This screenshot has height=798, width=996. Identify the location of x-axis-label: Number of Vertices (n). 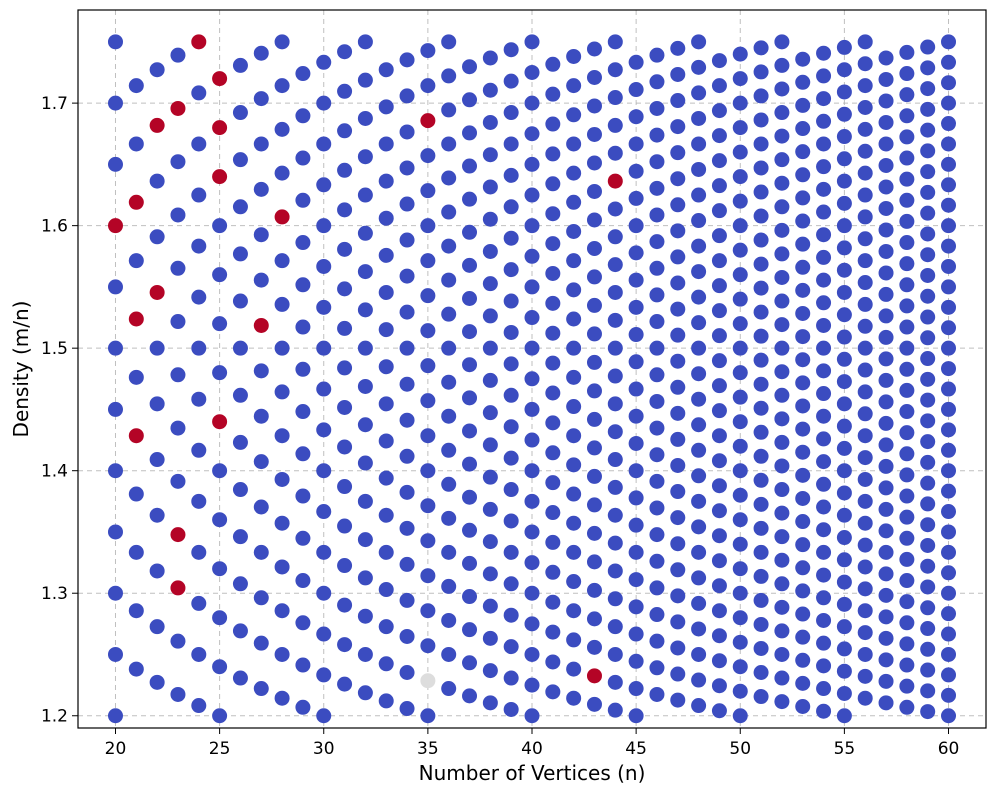
(532, 773).